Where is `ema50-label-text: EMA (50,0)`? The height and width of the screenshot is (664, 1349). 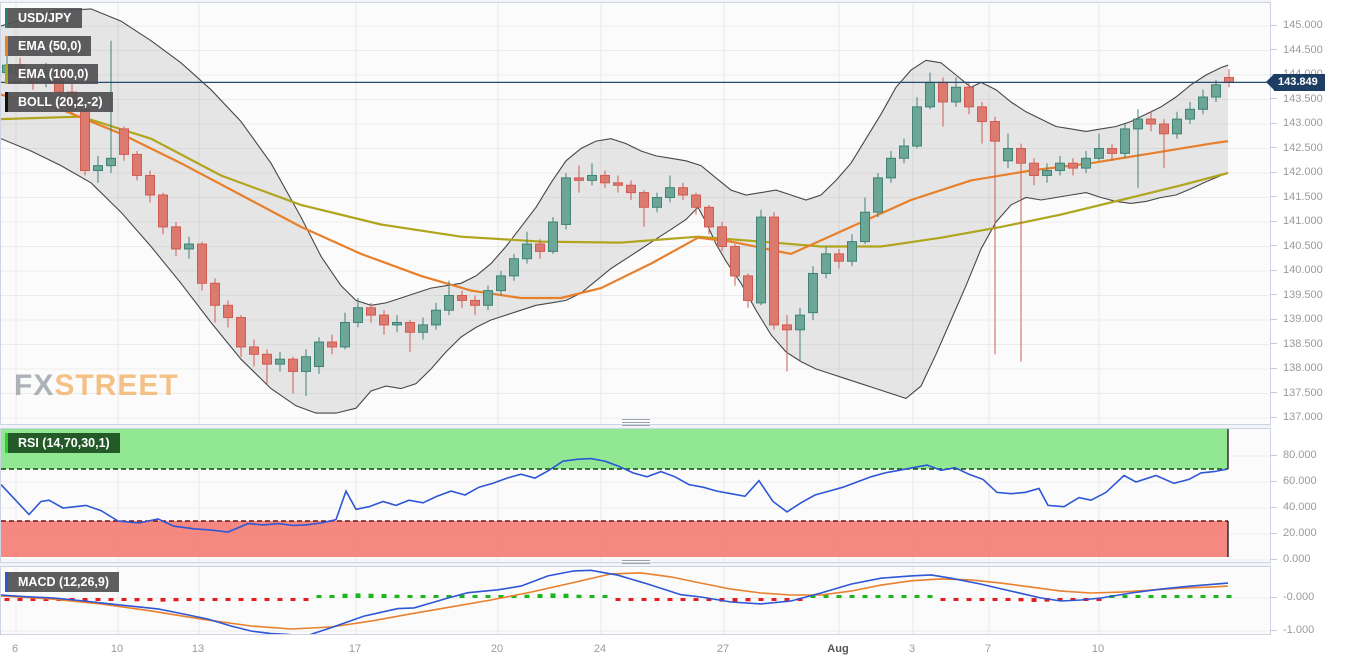
ema50-label-text: EMA (50,0) is located at coordinates (50, 46).